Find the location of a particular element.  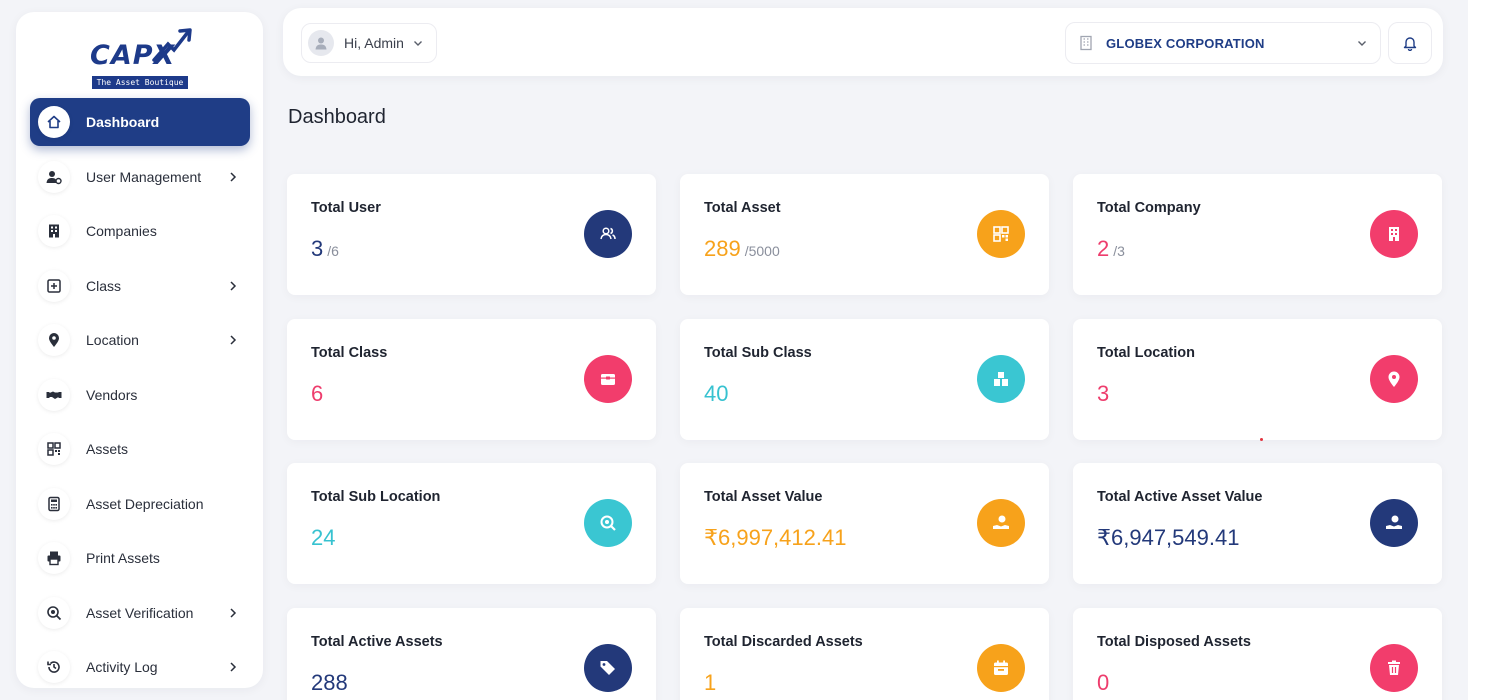

card-title: Total Sub Class is located at coordinates (758, 353).